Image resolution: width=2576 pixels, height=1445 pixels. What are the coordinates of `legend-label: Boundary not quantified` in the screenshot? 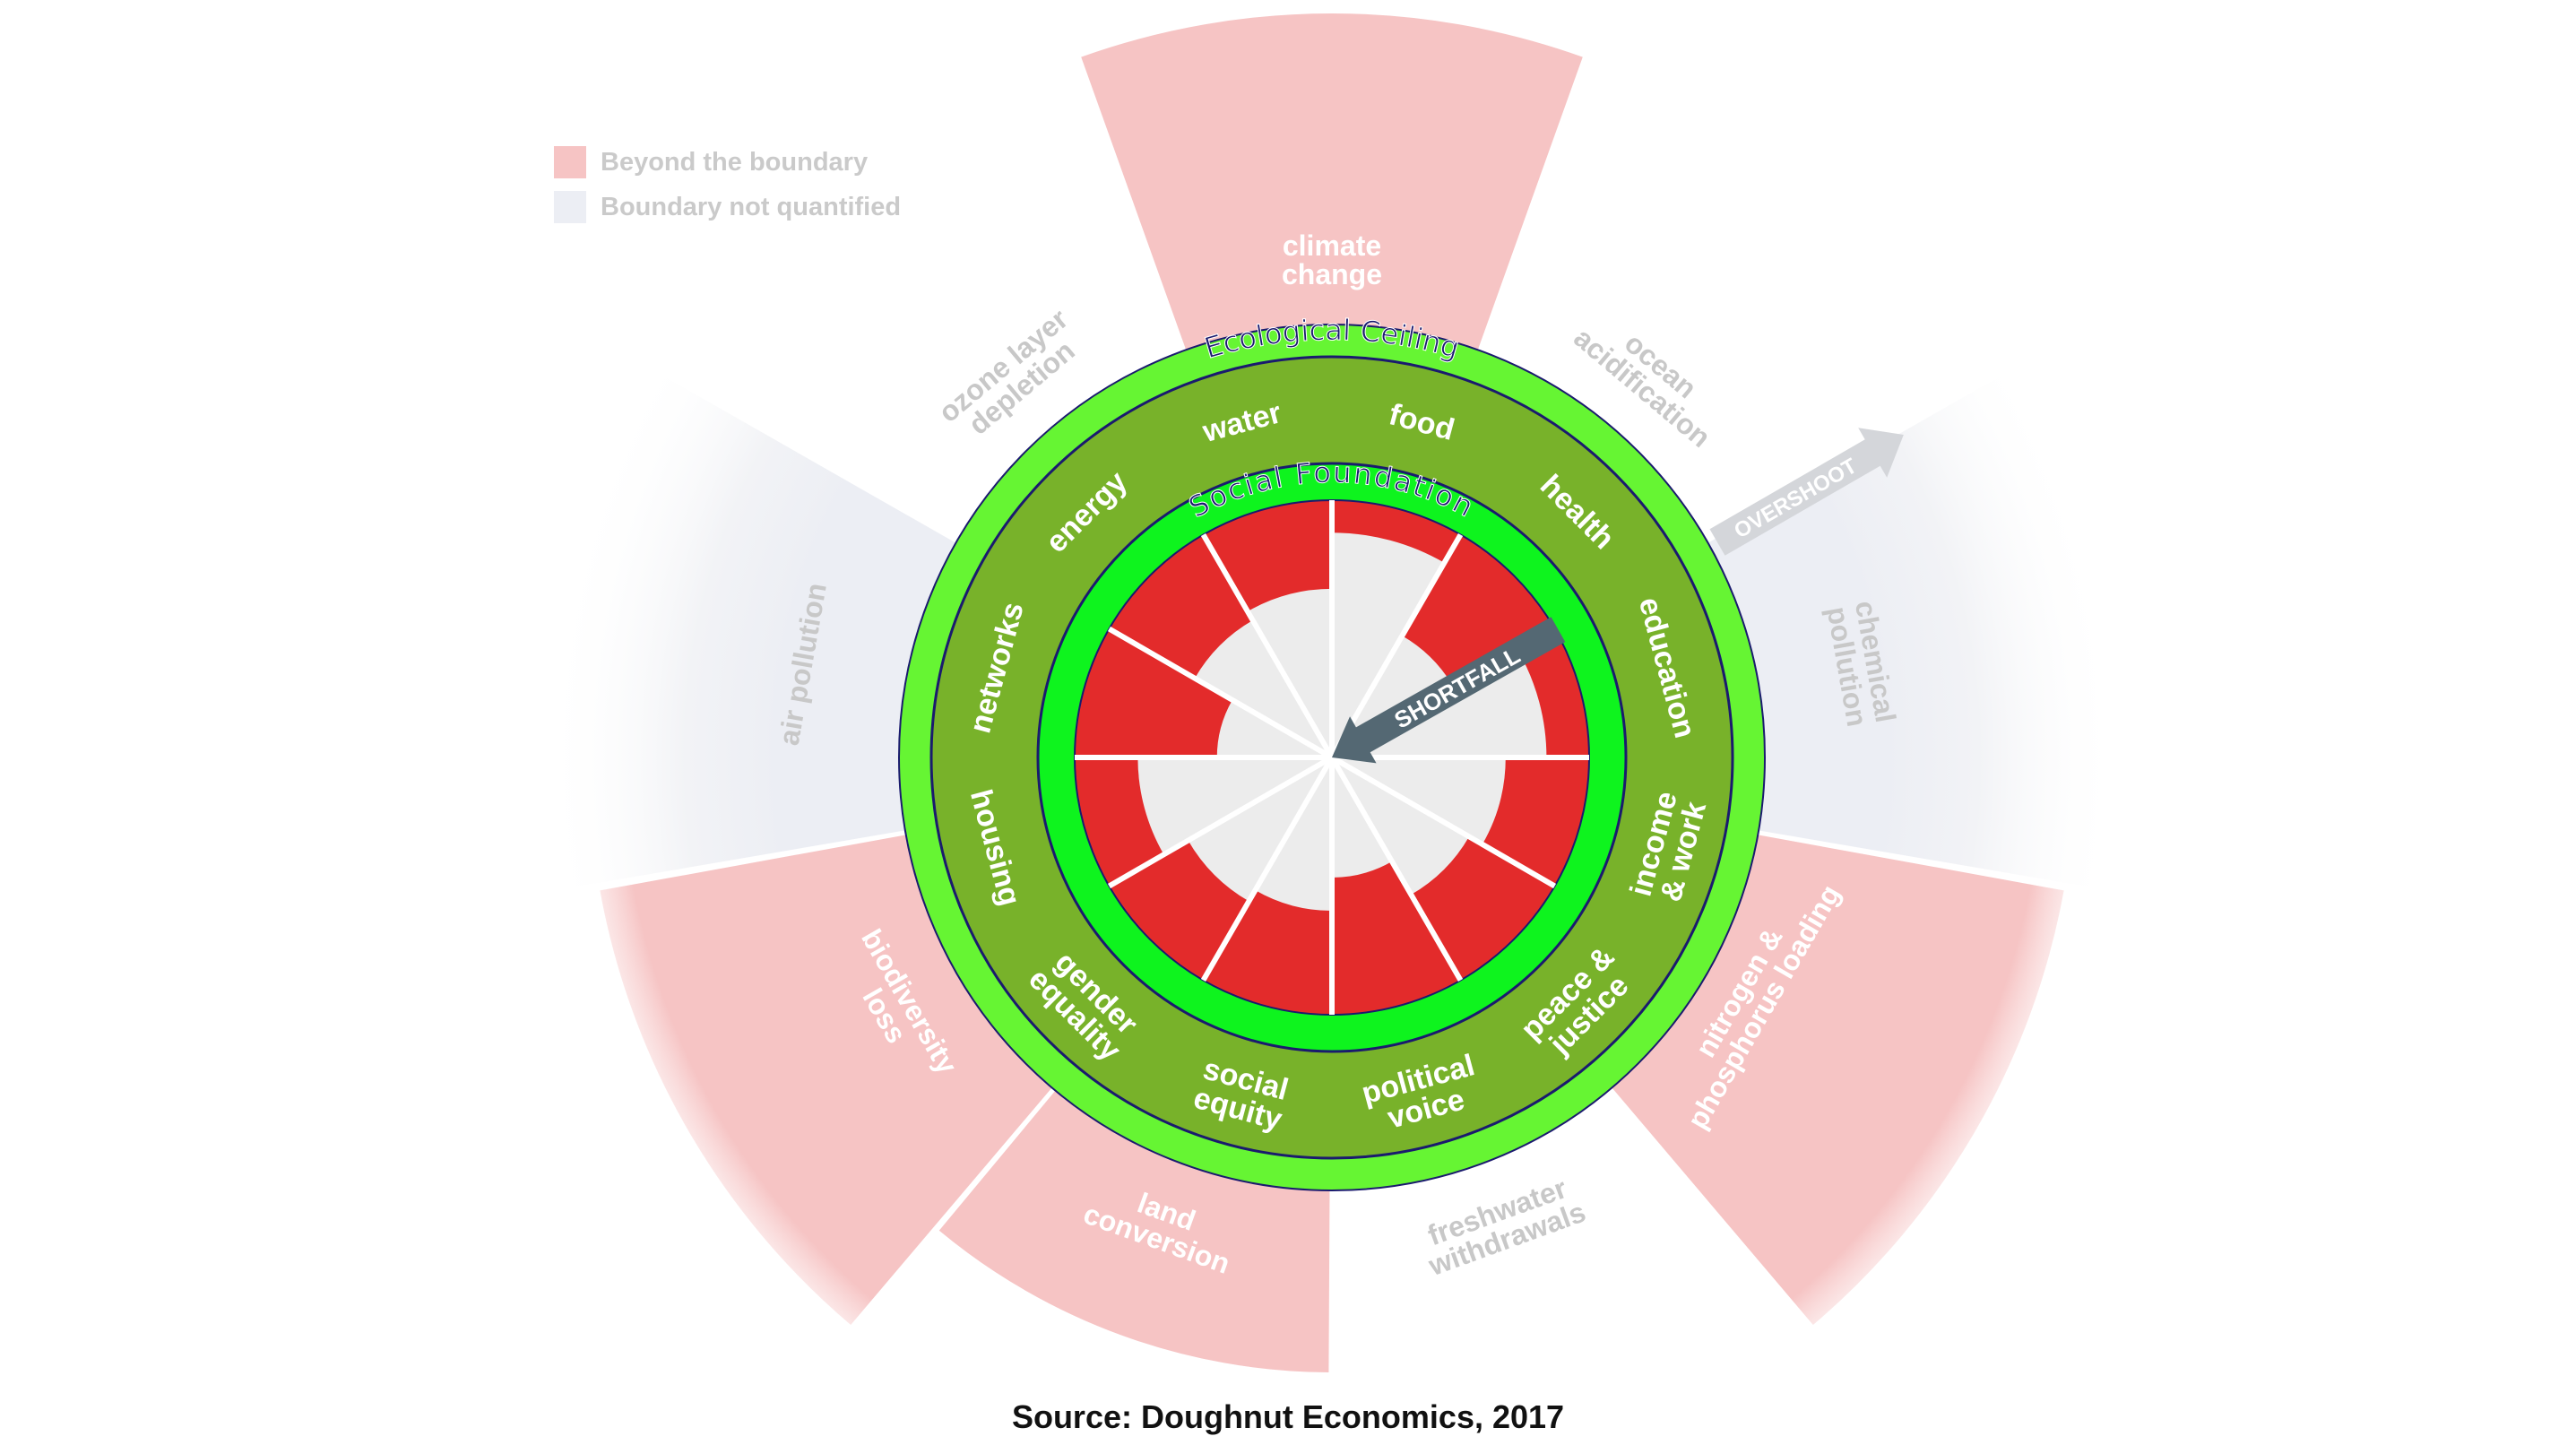 It's located at (751, 206).